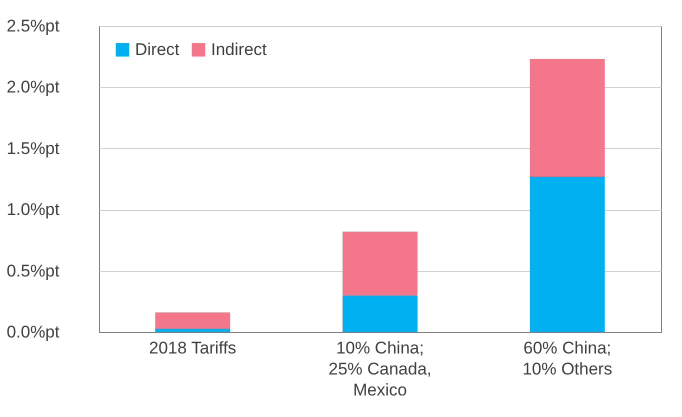  What do you see at coordinates (157, 49) in the screenshot?
I see `legend-label: Direct` at bounding box center [157, 49].